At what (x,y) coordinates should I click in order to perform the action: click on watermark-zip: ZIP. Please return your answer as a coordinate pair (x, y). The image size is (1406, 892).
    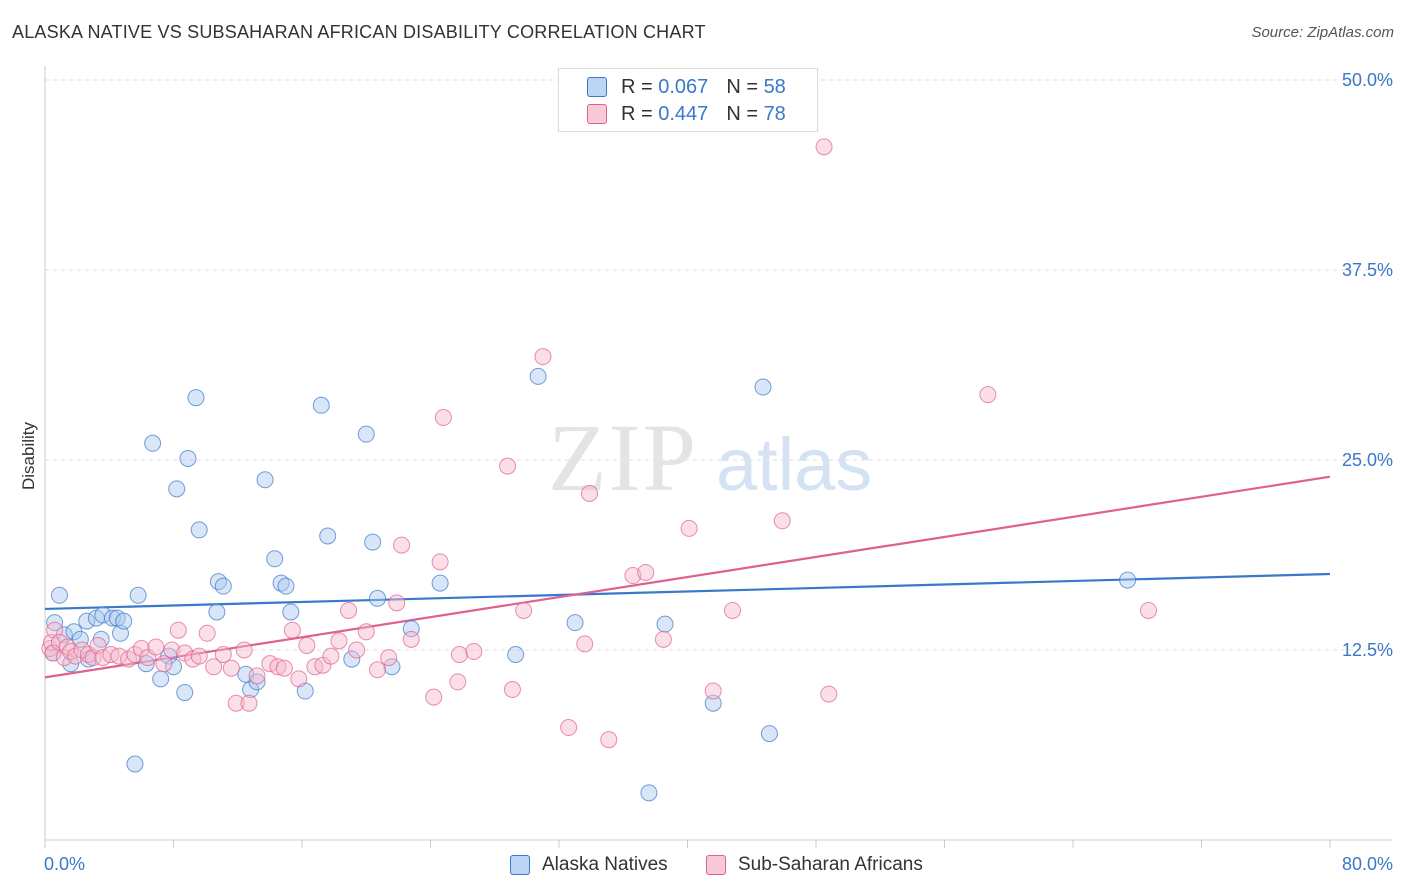
    Looking at the image, I should click on (623, 457).